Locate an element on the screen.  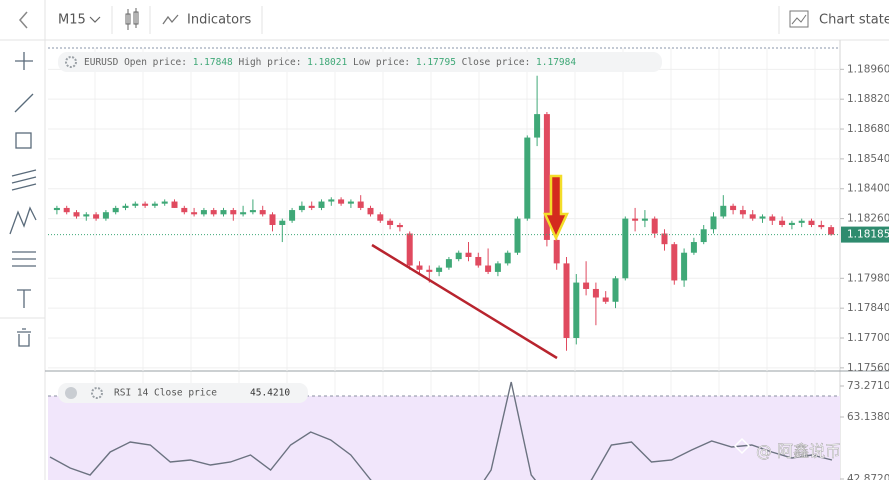
chart-type-button is located at coordinates (132, 19).